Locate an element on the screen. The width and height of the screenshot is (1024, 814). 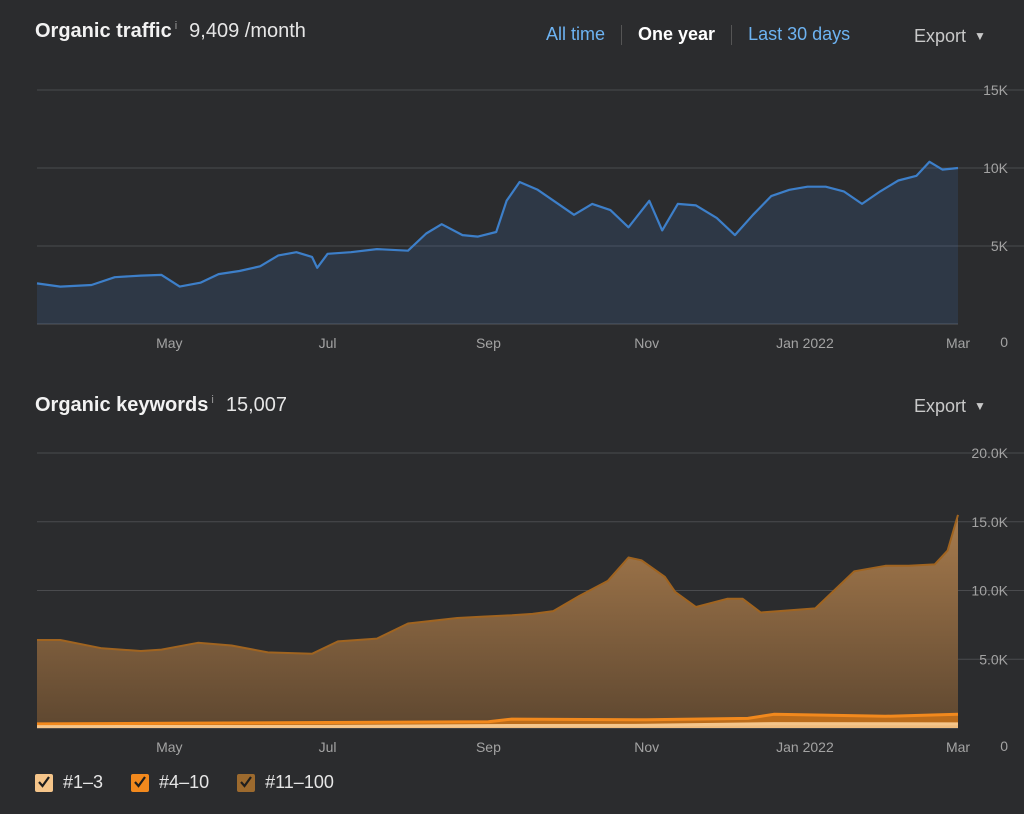
keywords-4-10-line is located at coordinates (497, 719).